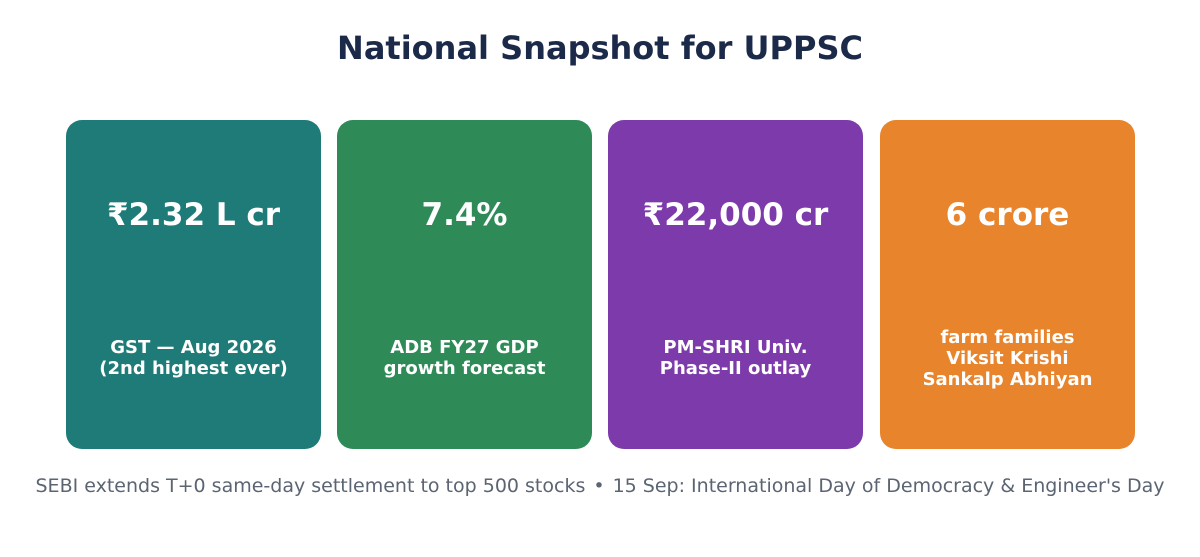 The width and height of the screenshot is (1200, 557). I want to click on stat-card-label-line: Viksit Krishi, so click(1007, 358).